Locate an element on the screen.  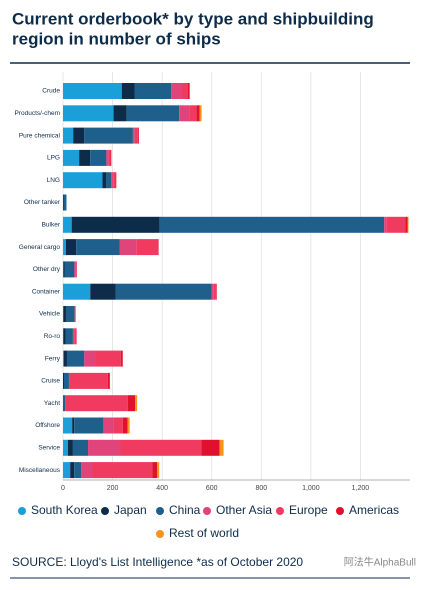
x-tick-label: 800 is located at coordinates (261, 488).